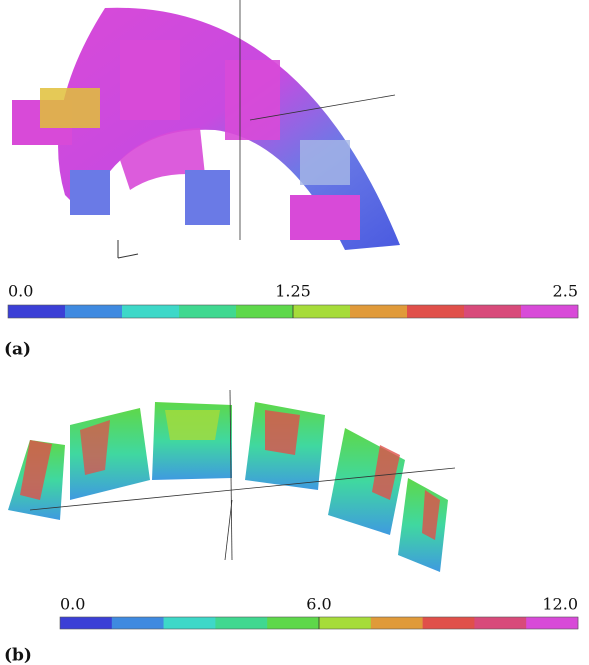 The image size is (589, 665). Describe the element at coordinates (17, 350) in the screenshot. I see `panel-label: (a)` at that location.